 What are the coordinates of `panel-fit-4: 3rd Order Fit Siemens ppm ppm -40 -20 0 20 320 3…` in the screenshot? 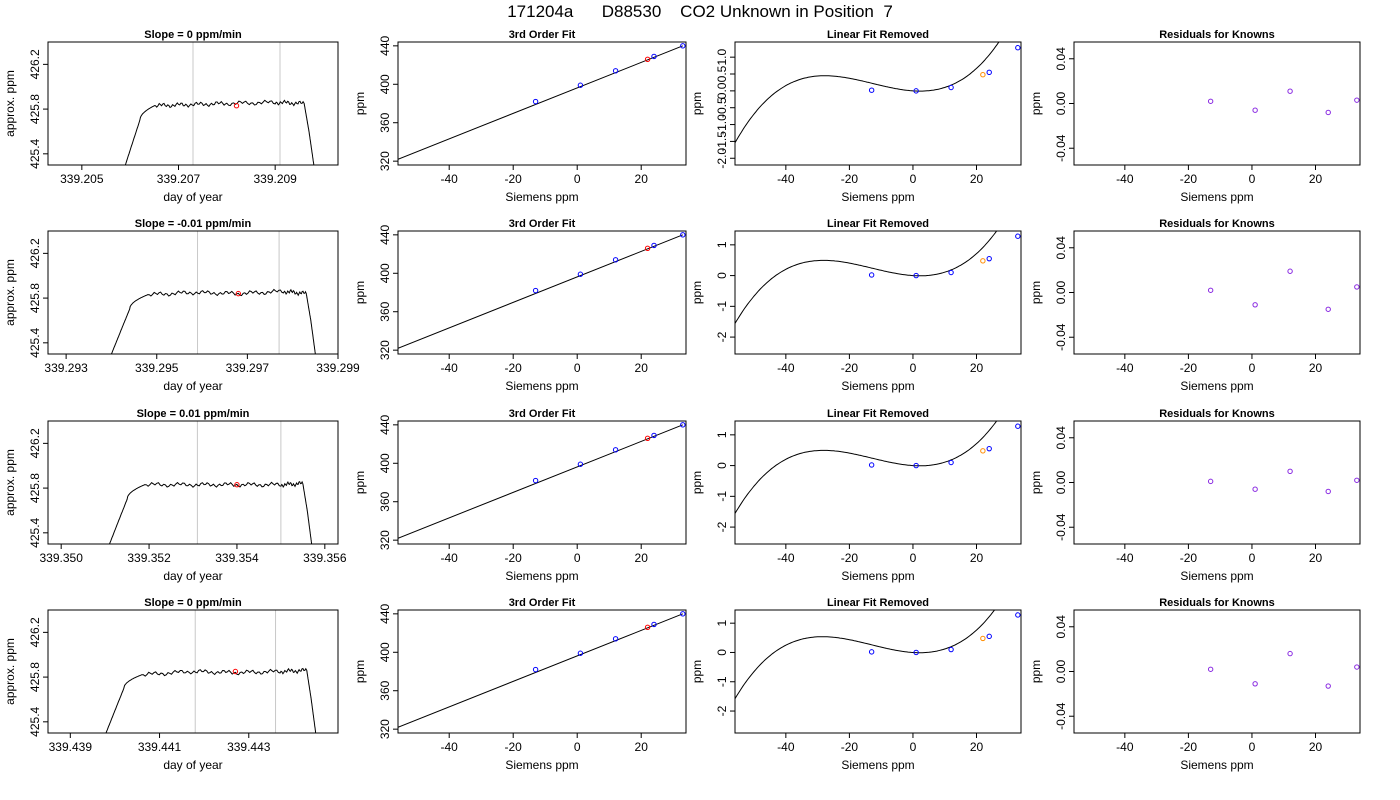 It's located at (520, 684).